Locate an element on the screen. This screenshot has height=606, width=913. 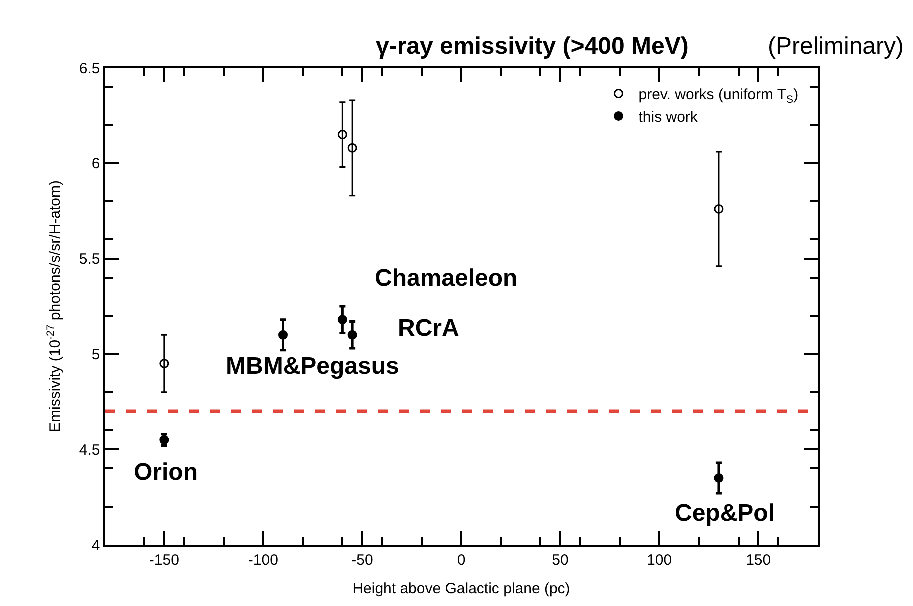
x-axis-title: Height above Galactic plane (pc) is located at coordinates (461, 589).